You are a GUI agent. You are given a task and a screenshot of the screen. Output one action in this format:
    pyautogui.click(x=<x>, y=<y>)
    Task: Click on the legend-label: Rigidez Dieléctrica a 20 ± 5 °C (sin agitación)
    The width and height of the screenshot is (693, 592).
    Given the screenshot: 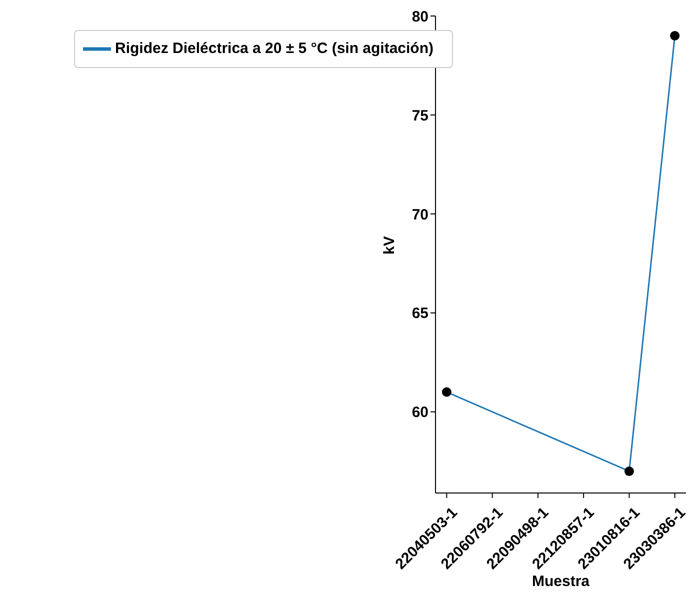 What is the action you would take?
    pyautogui.click(x=274, y=48)
    